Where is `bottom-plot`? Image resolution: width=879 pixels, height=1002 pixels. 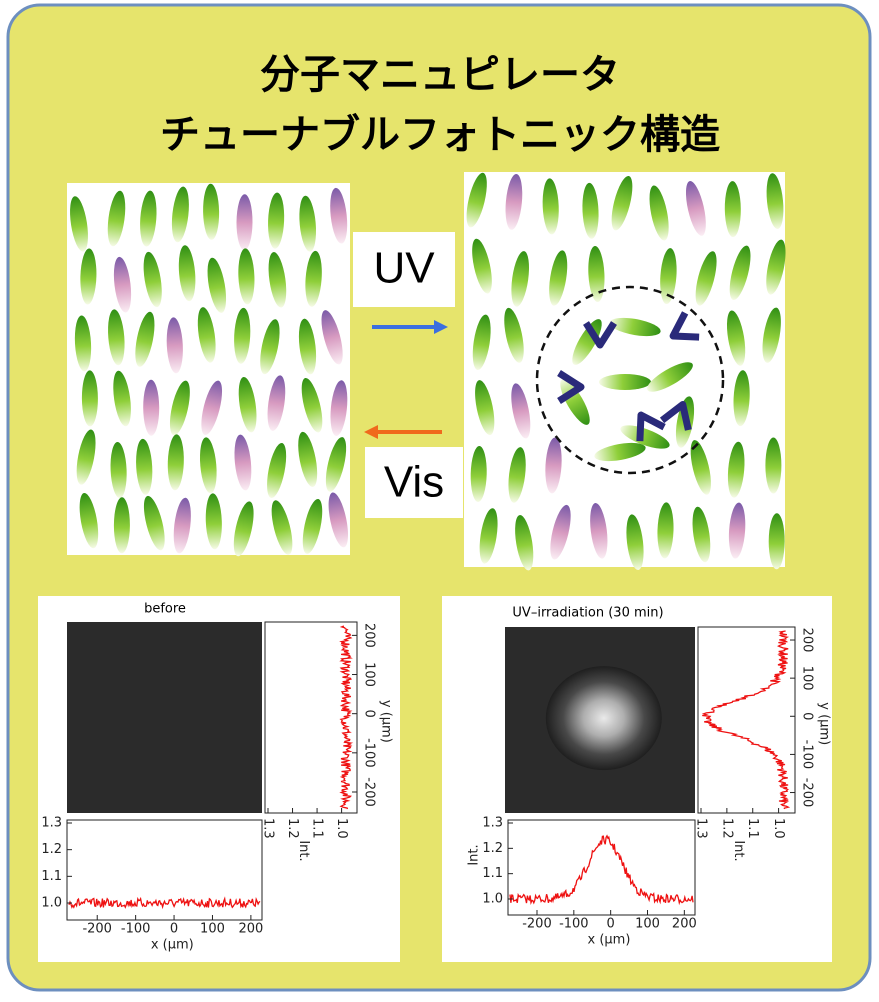
bottom-plot is located at coordinates (601, 867).